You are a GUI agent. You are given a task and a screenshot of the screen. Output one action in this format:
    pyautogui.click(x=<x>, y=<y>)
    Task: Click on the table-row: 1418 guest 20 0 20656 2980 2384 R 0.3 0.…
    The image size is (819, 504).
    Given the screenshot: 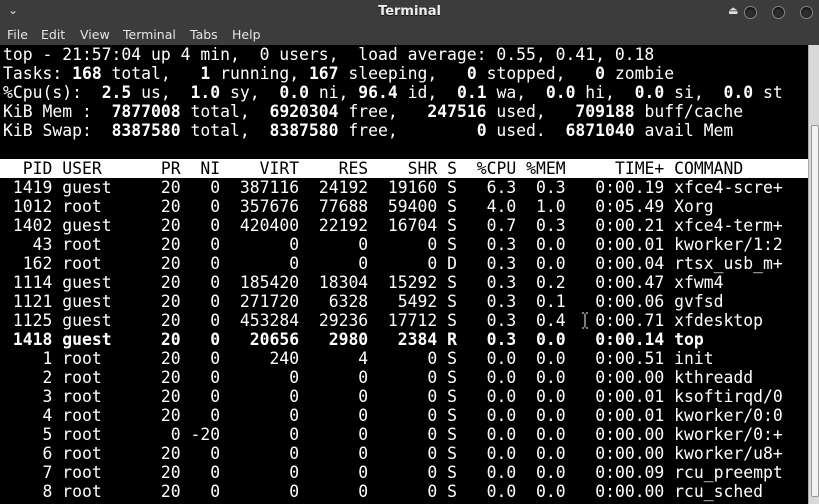 What is the action you would take?
    pyautogui.click(x=353, y=339)
    